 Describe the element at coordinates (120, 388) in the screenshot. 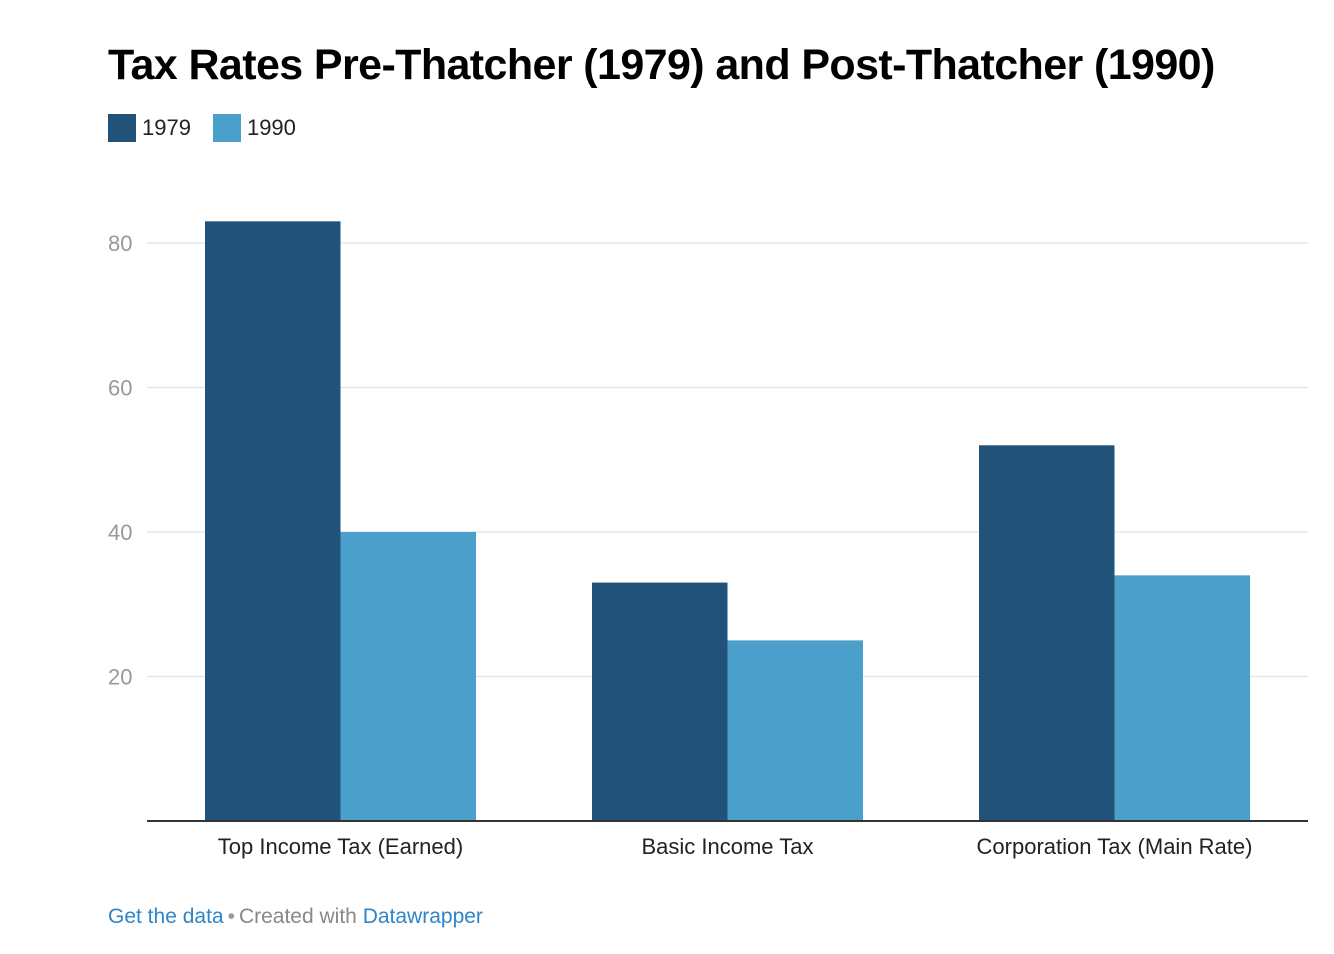

I see `y-tick-label-60: 60` at that location.